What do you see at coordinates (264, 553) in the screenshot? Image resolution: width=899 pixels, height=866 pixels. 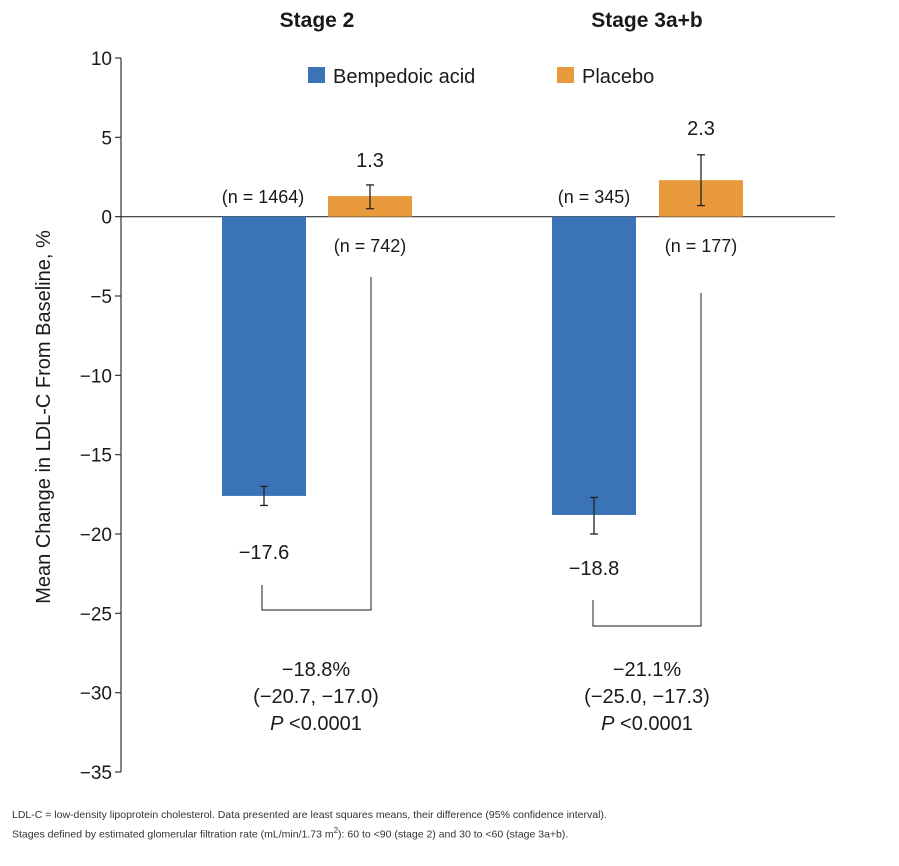 I see `value-label-stage2-bempedoic: −17.6` at bounding box center [264, 553].